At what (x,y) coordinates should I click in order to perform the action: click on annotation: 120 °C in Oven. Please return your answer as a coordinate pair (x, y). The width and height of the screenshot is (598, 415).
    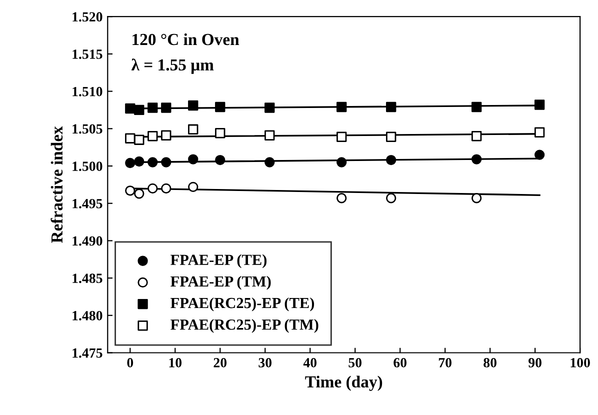
    Looking at the image, I should click on (186, 39).